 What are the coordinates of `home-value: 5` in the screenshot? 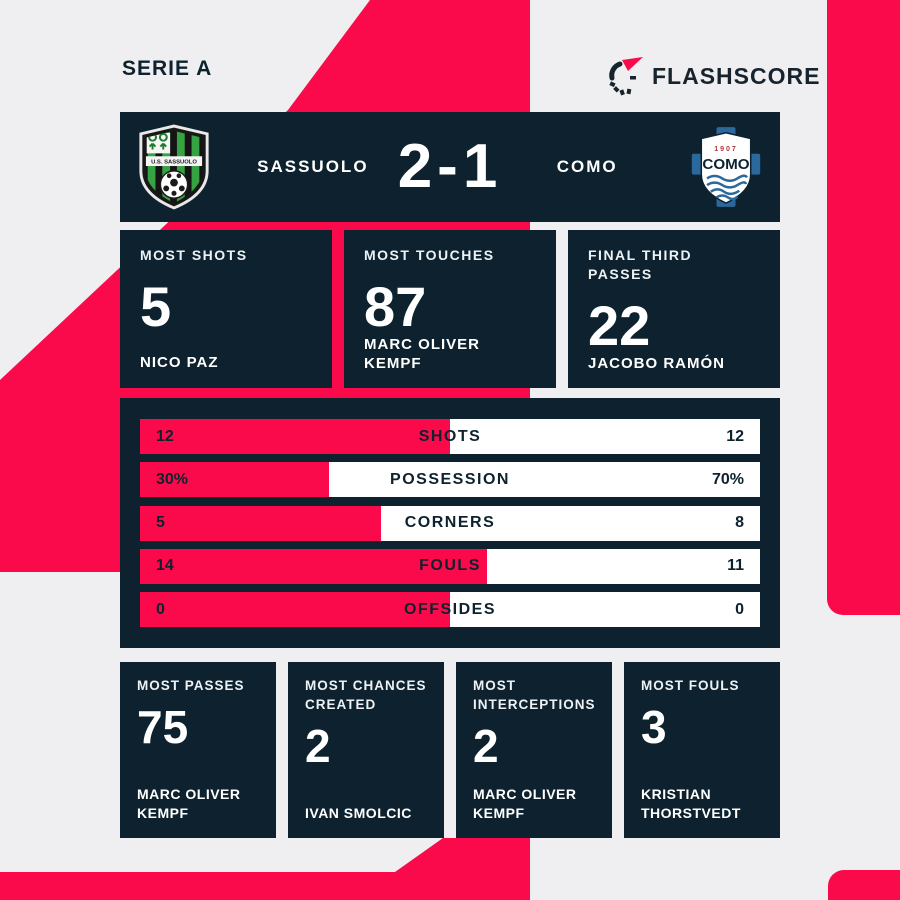 It's located at (160, 522).